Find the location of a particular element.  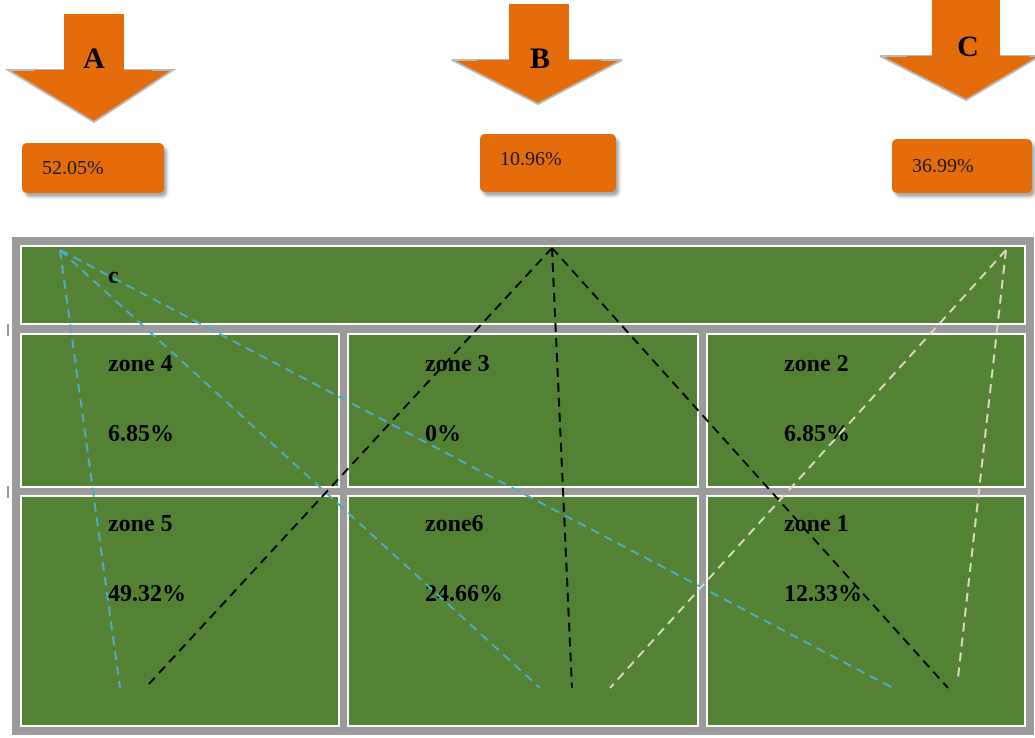

zone-2: zone 2 6.85% is located at coordinates (866, 410).